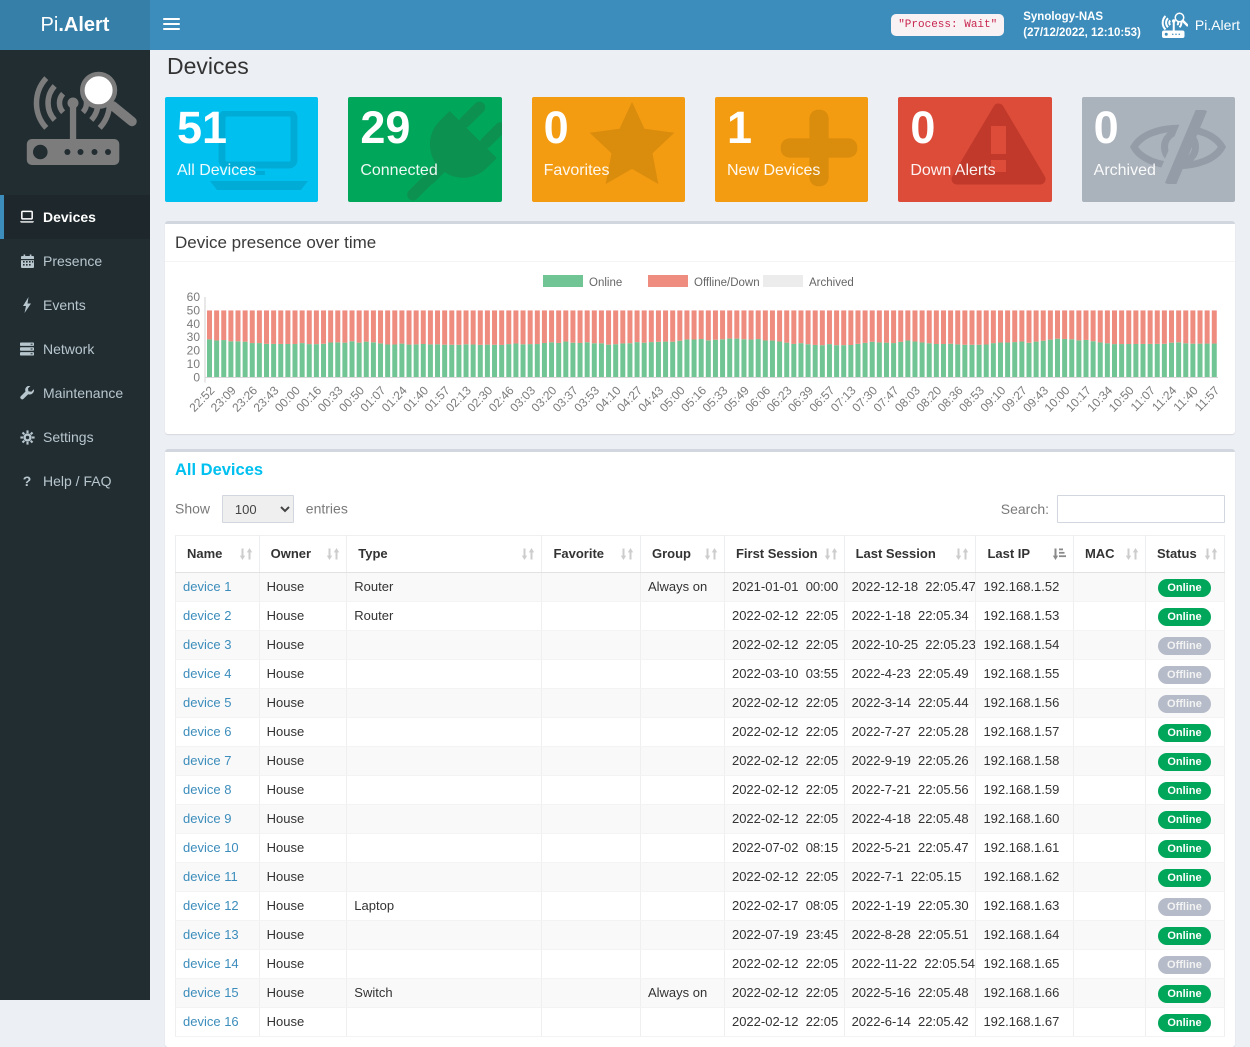 The height and width of the screenshot is (1047, 1250). Describe the element at coordinates (831, 283) in the screenshot. I see `svg-text: Archived` at that location.